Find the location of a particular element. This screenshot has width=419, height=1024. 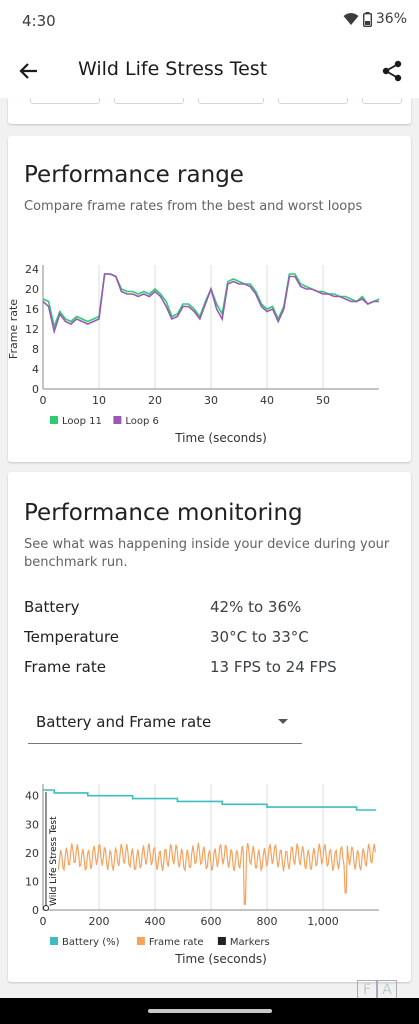

x-tick-label: 200 is located at coordinates (99, 921).